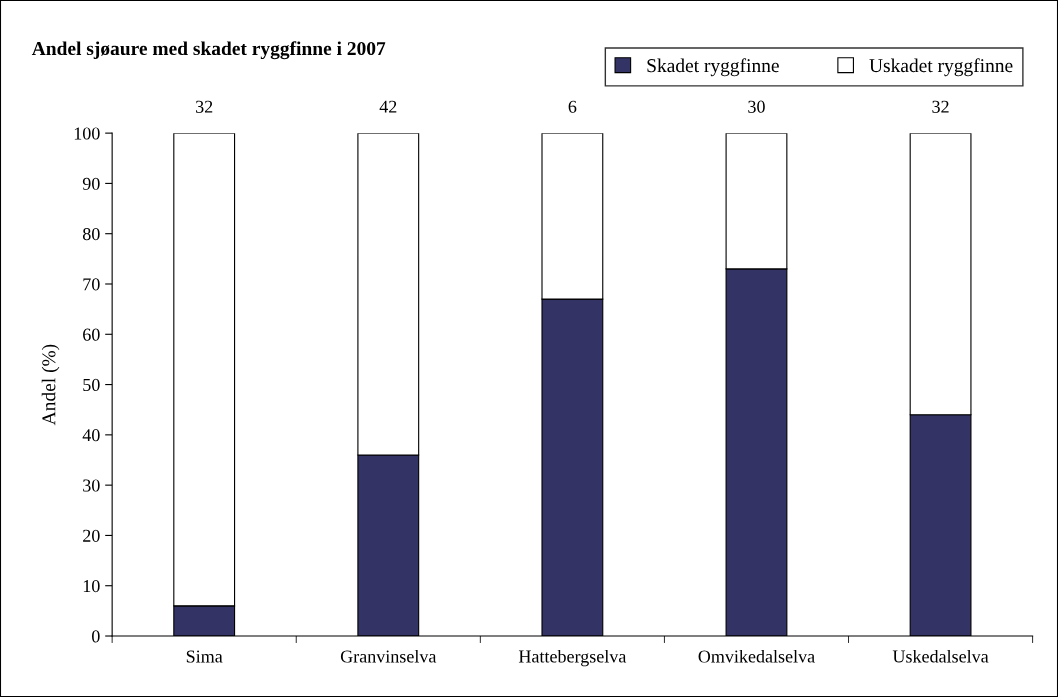 This screenshot has height=697, width=1058. I want to click on y-tick-label: 80, so click(91, 234).